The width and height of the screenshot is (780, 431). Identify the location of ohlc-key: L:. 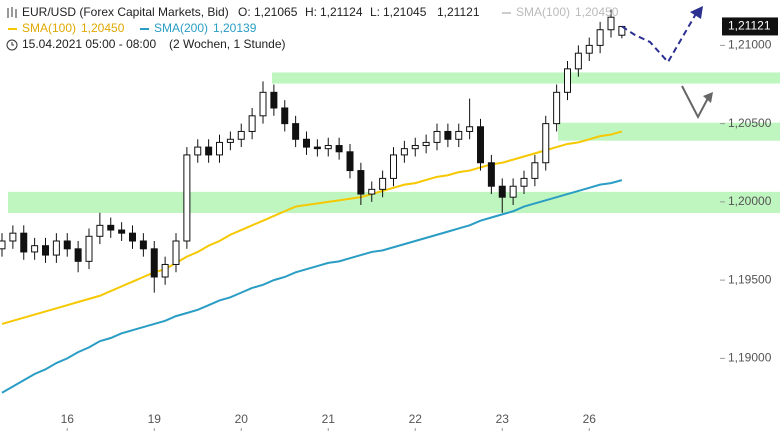
(375, 12).